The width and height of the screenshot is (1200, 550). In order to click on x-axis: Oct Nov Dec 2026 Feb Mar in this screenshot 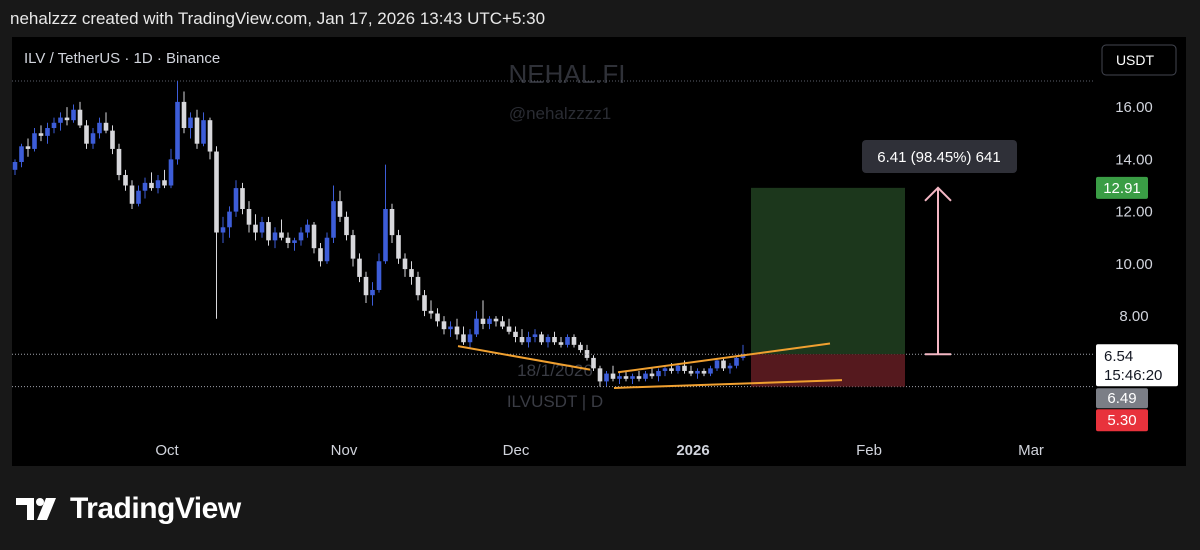, I will do `click(599, 450)`.